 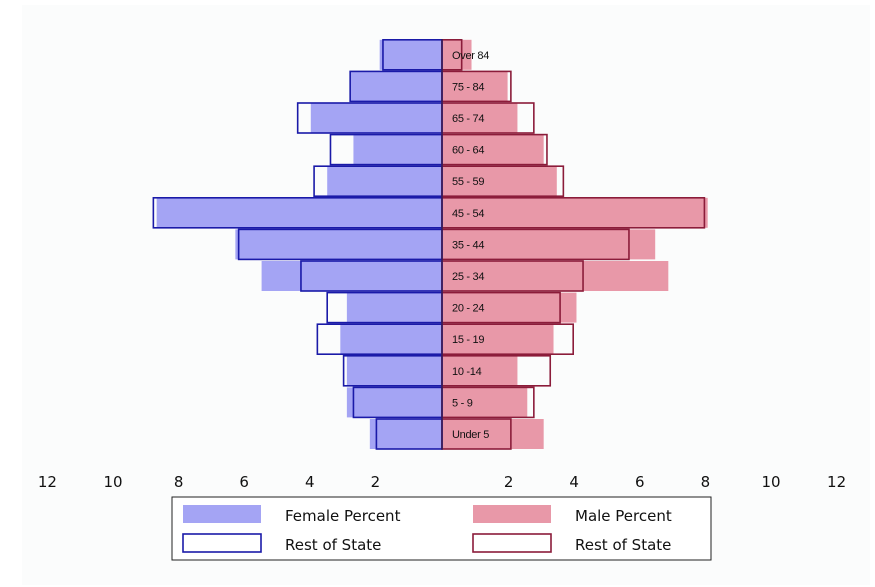 What do you see at coordinates (640, 482) in the screenshot?
I see `x-tick-right-6: 6` at bounding box center [640, 482].